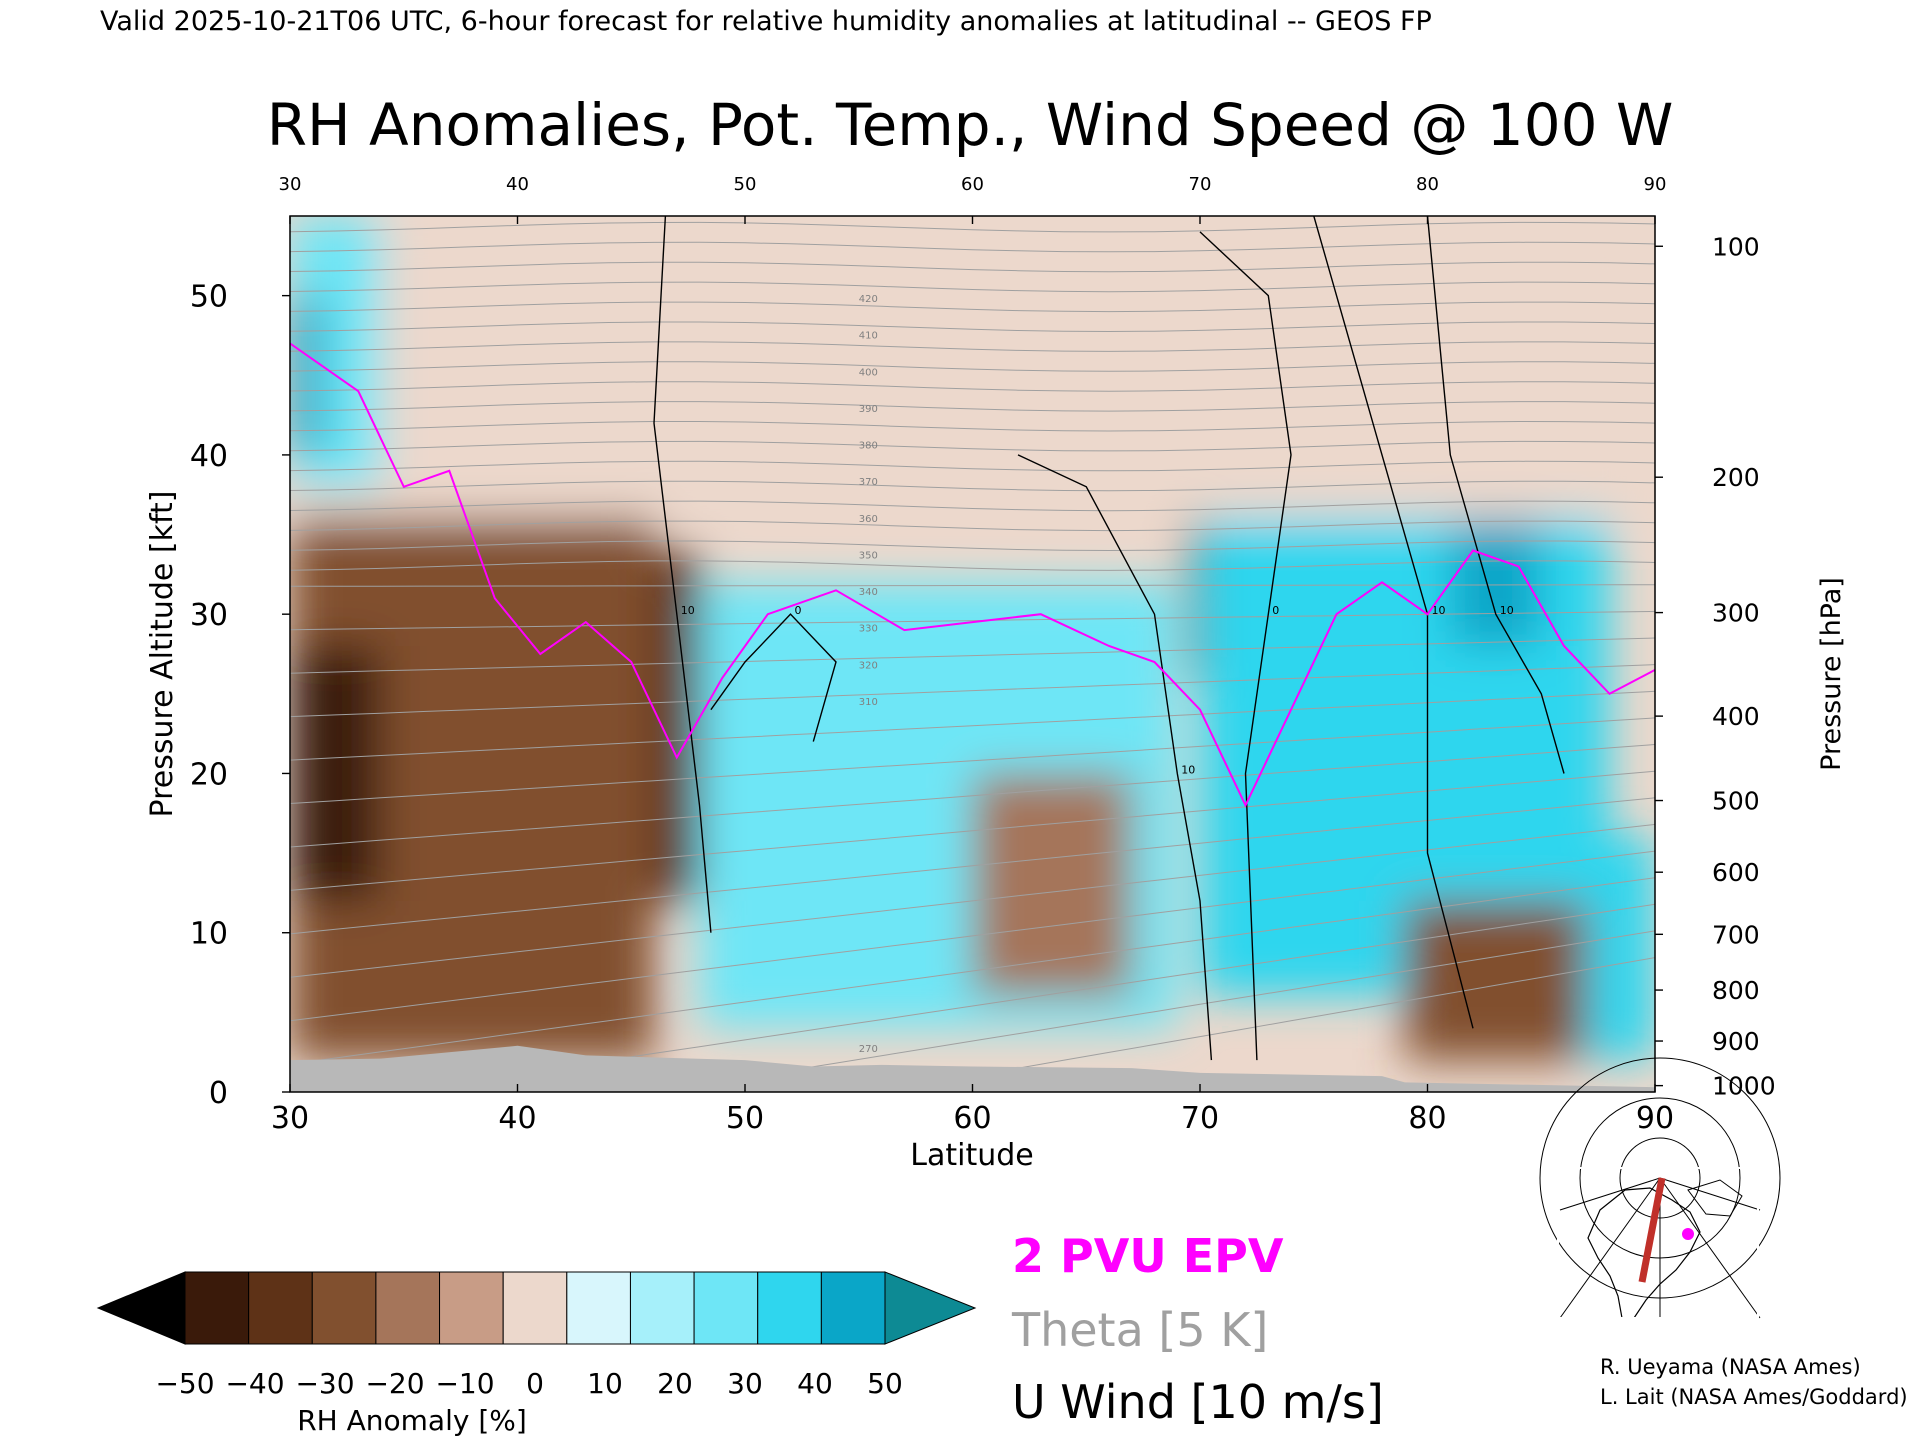 The width and height of the screenshot is (1920, 1444). I want to click on theta-contour-label: 400, so click(868, 372).